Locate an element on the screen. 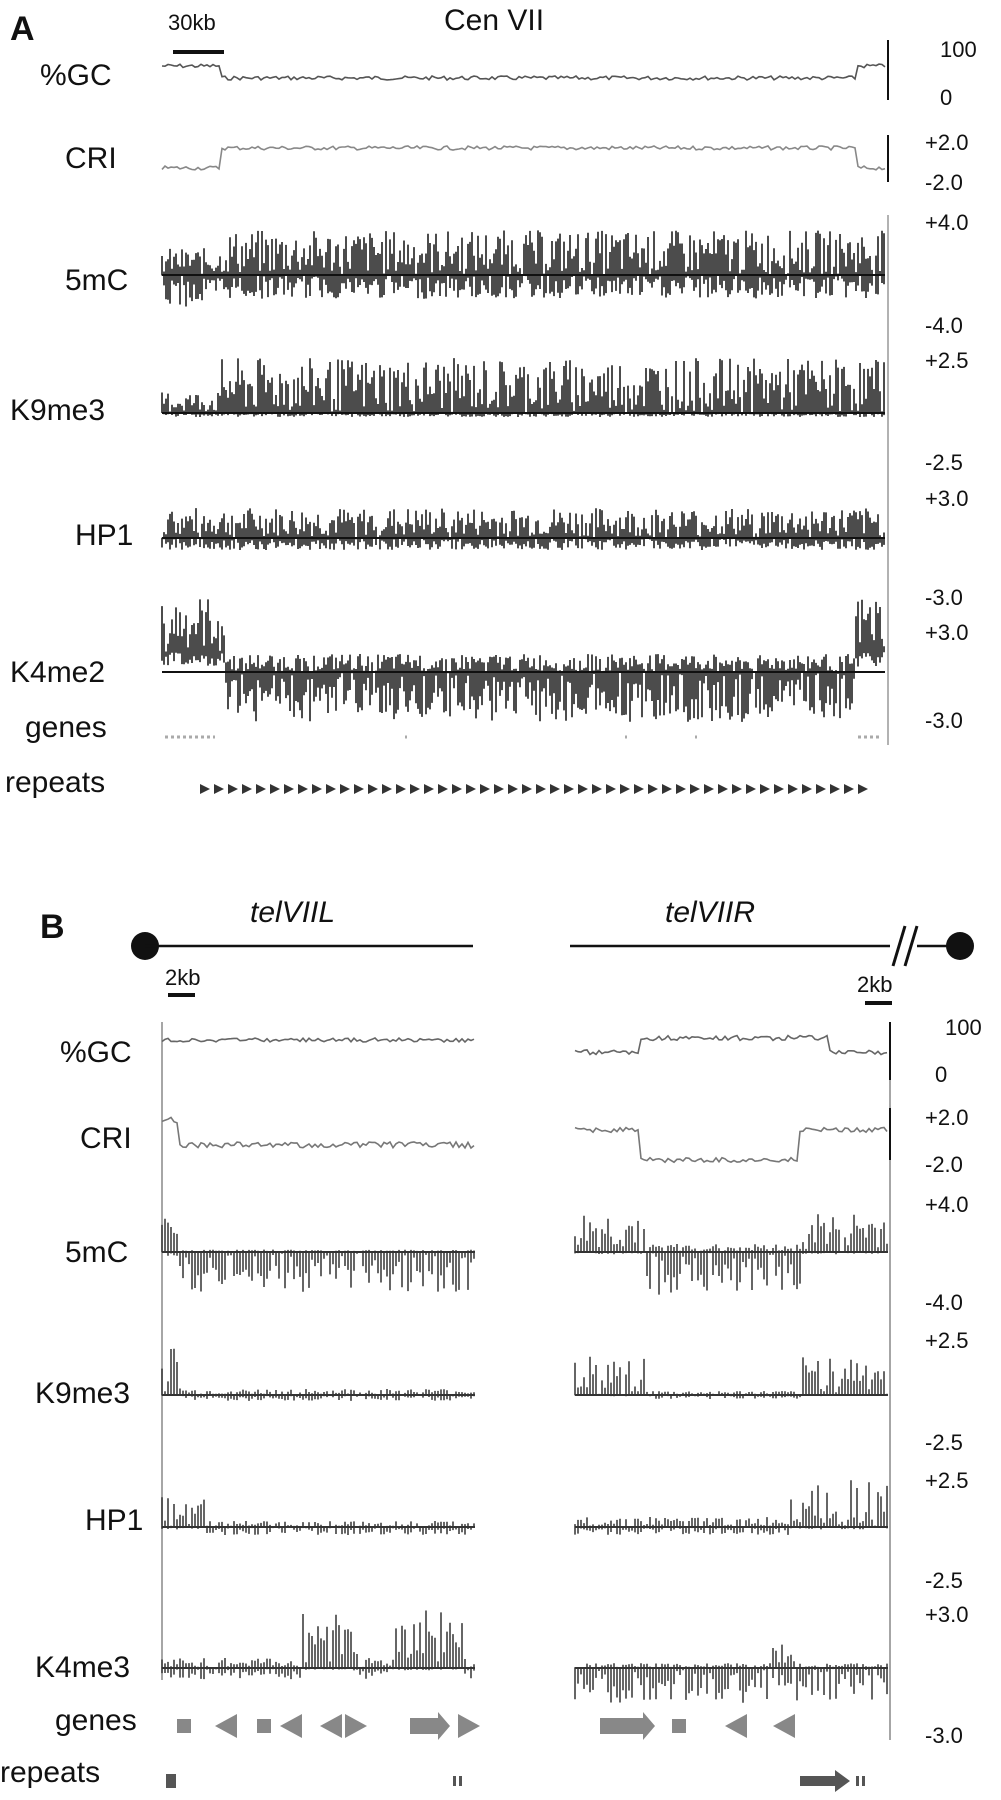  panel-b-track-label-gc: %GC is located at coordinates (96, 1052).